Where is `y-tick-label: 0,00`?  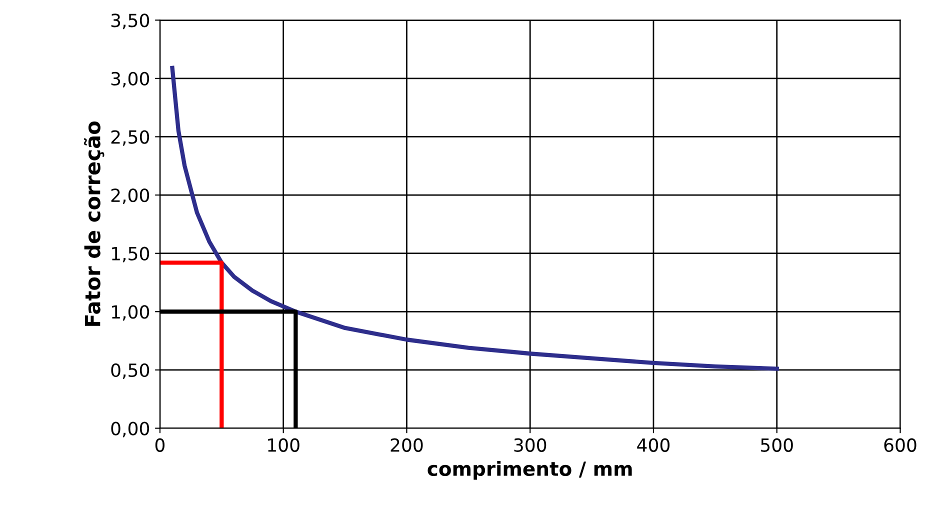
y-tick-label: 0,00 is located at coordinates (130, 430).